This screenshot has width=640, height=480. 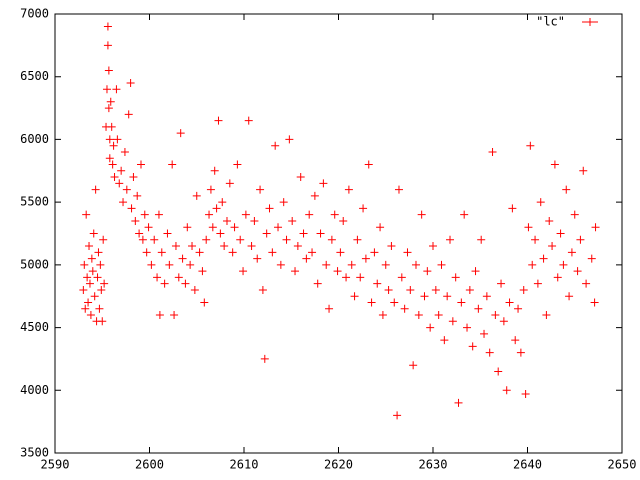 I want to click on y-tick-label: 5500, so click(x=34, y=202).